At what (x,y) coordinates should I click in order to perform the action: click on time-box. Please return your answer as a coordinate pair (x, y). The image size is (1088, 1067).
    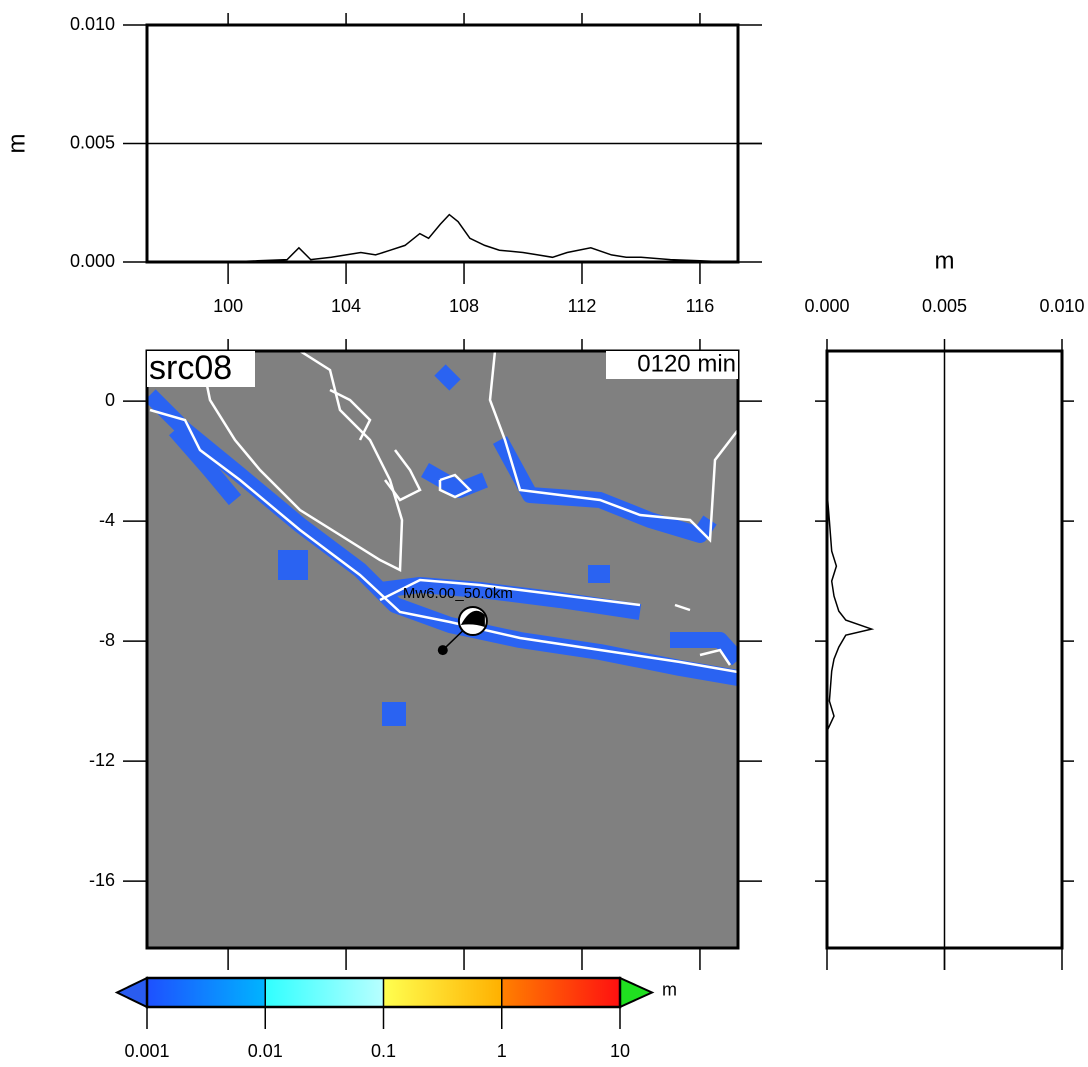
    Looking at the image, I should click on (672, 365).